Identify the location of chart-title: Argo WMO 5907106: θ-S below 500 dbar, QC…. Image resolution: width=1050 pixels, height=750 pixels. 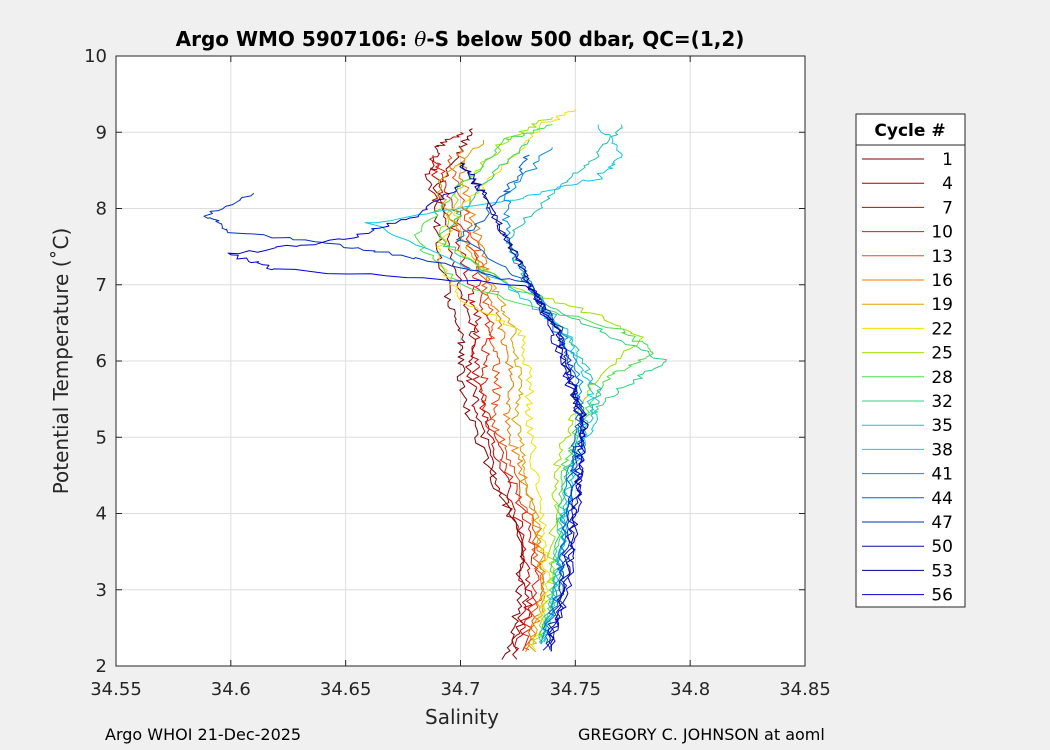
(460, 39).